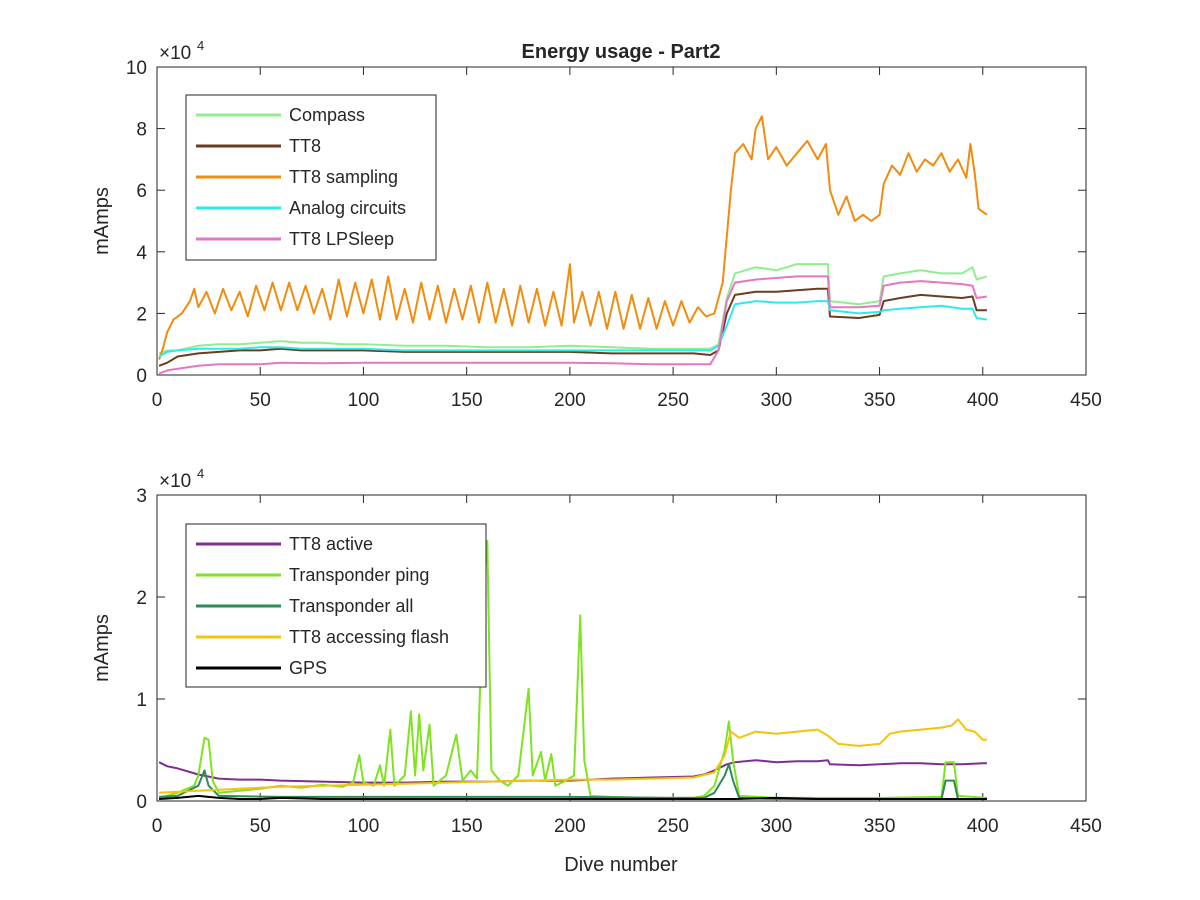 The height and width of the screenshot is (900, 1200). What do you see at coordinates (305, 146) in the screenshot?
I see `legend-label: TT8` at bounding box center [305, 146].